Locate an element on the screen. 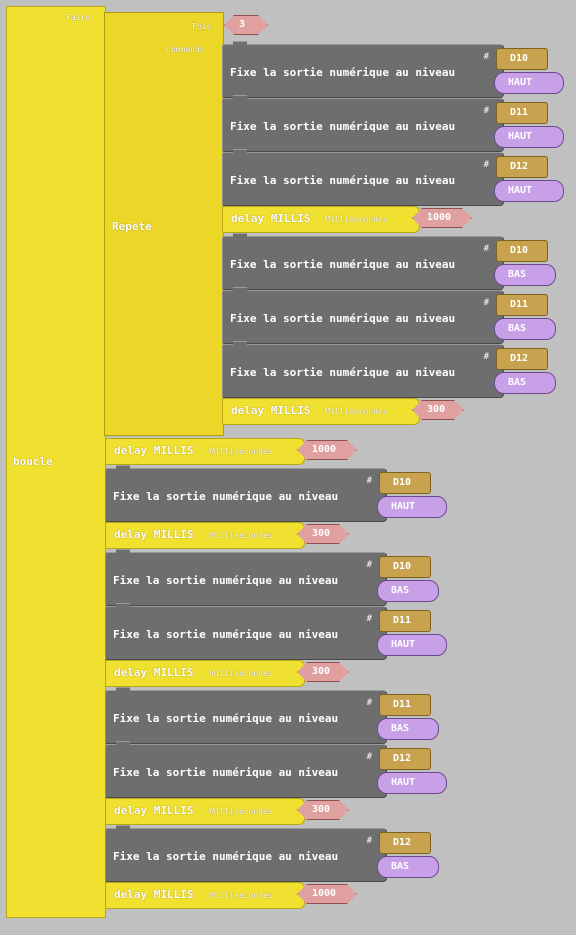 The height and width of the screenshot is (935, 576). repeat-times-label: Fois is located at coordinates (202, 26).